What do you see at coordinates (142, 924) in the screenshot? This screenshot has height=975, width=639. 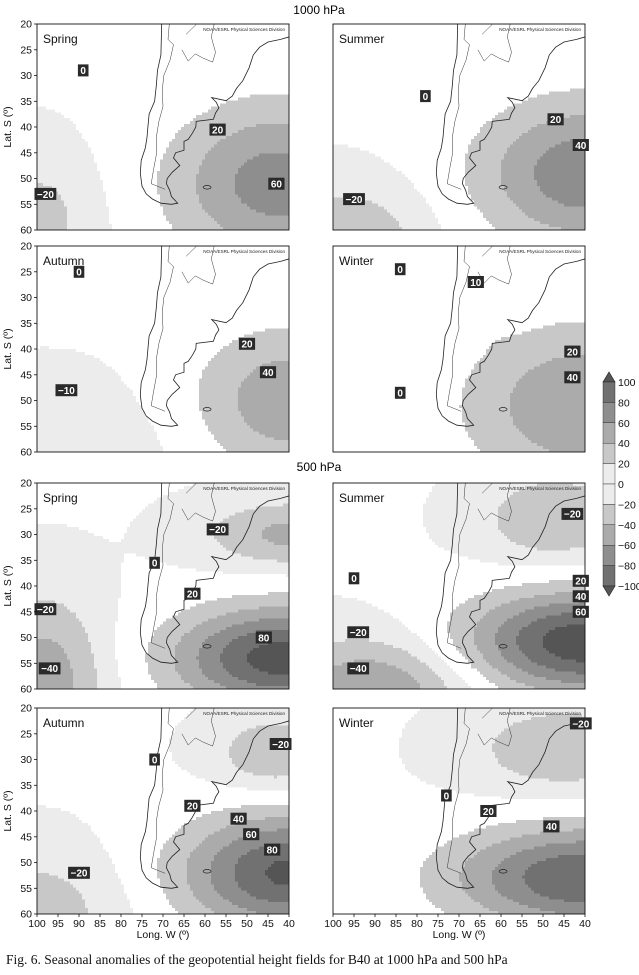 I see `x-tick-label: 75` at bounding box center [142, 924].